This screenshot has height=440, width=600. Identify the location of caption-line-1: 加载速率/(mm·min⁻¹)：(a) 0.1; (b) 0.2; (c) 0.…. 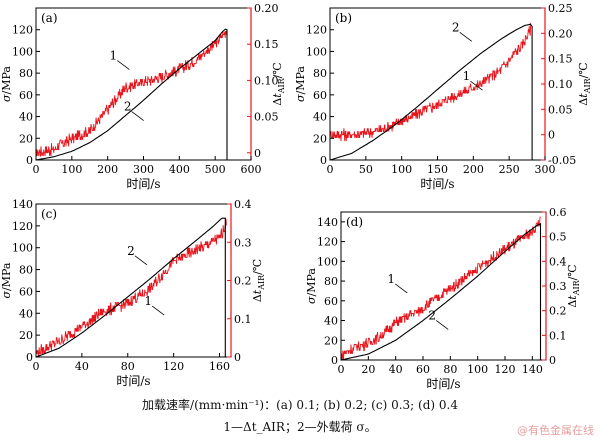
(300, 405).